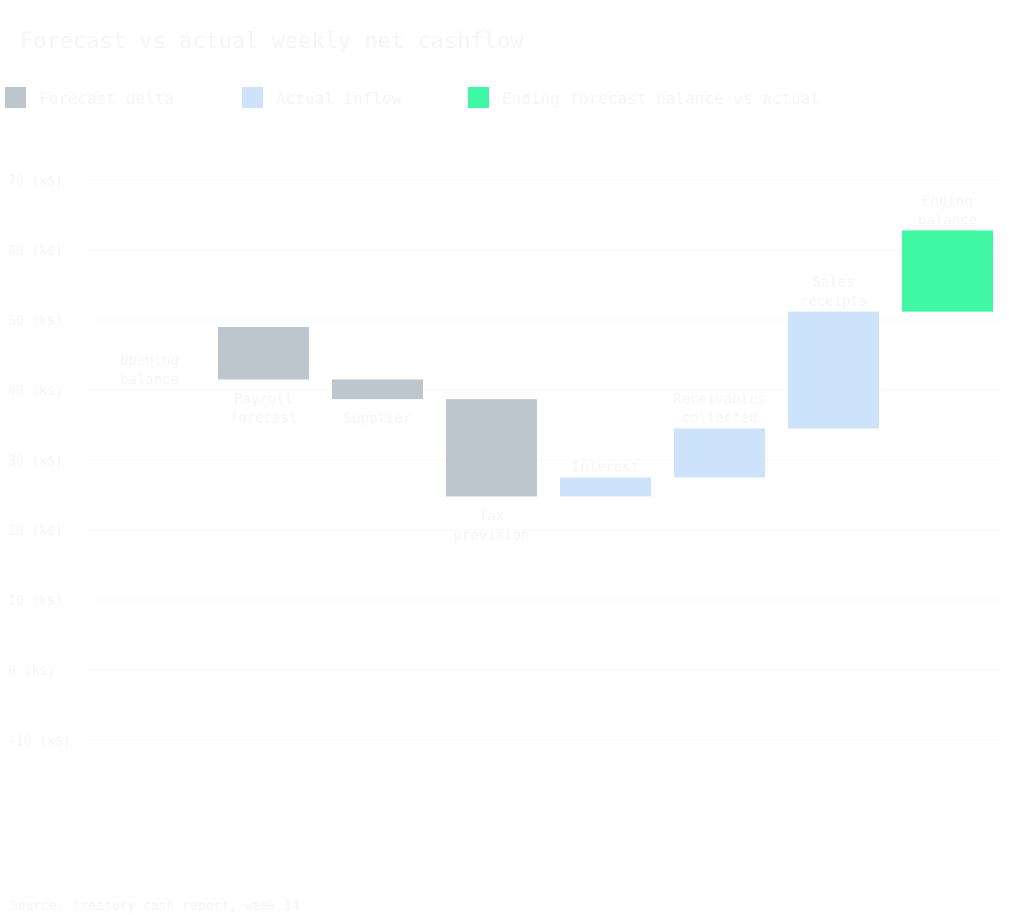 The height and width of the screenshot is (915, 1009). What do you see at coordinates (155, 906) in the screenshot?
I see `chart-footnote: Source: treasury cash report, week 14` at bounding box center [155, 906].